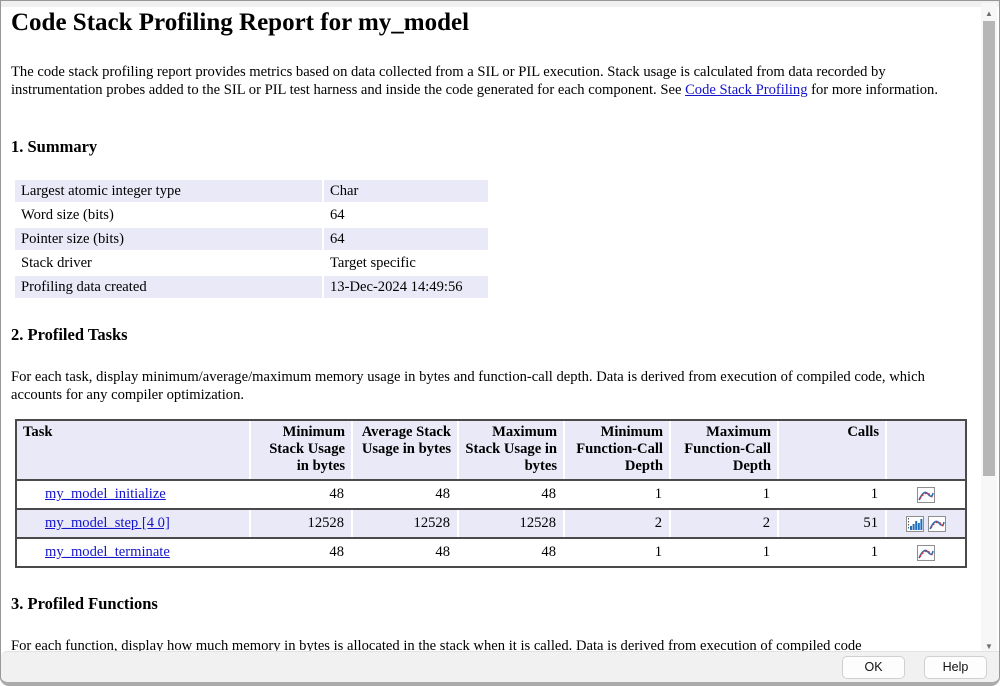 The image size is (1000, 686). Describe the element at coordinates (873, 667) in the screenshot. I see `ok-button: OK` at that location.